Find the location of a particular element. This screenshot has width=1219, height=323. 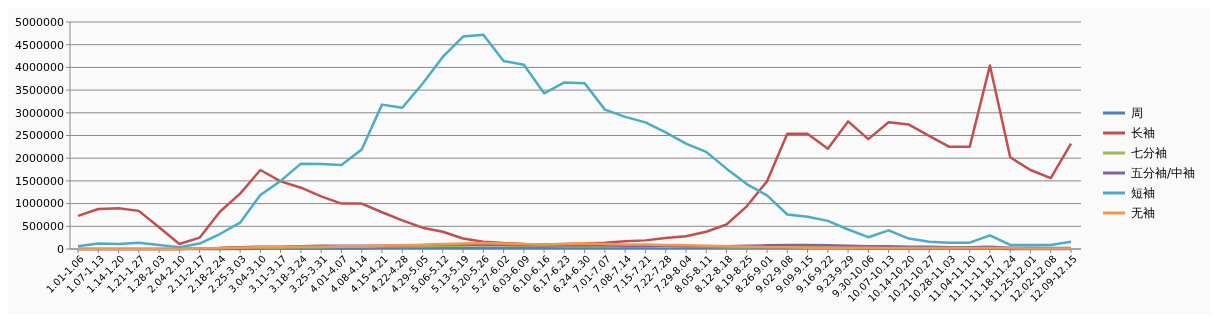

y-tick-label: 1000000 is located at coordinates (39, 204).